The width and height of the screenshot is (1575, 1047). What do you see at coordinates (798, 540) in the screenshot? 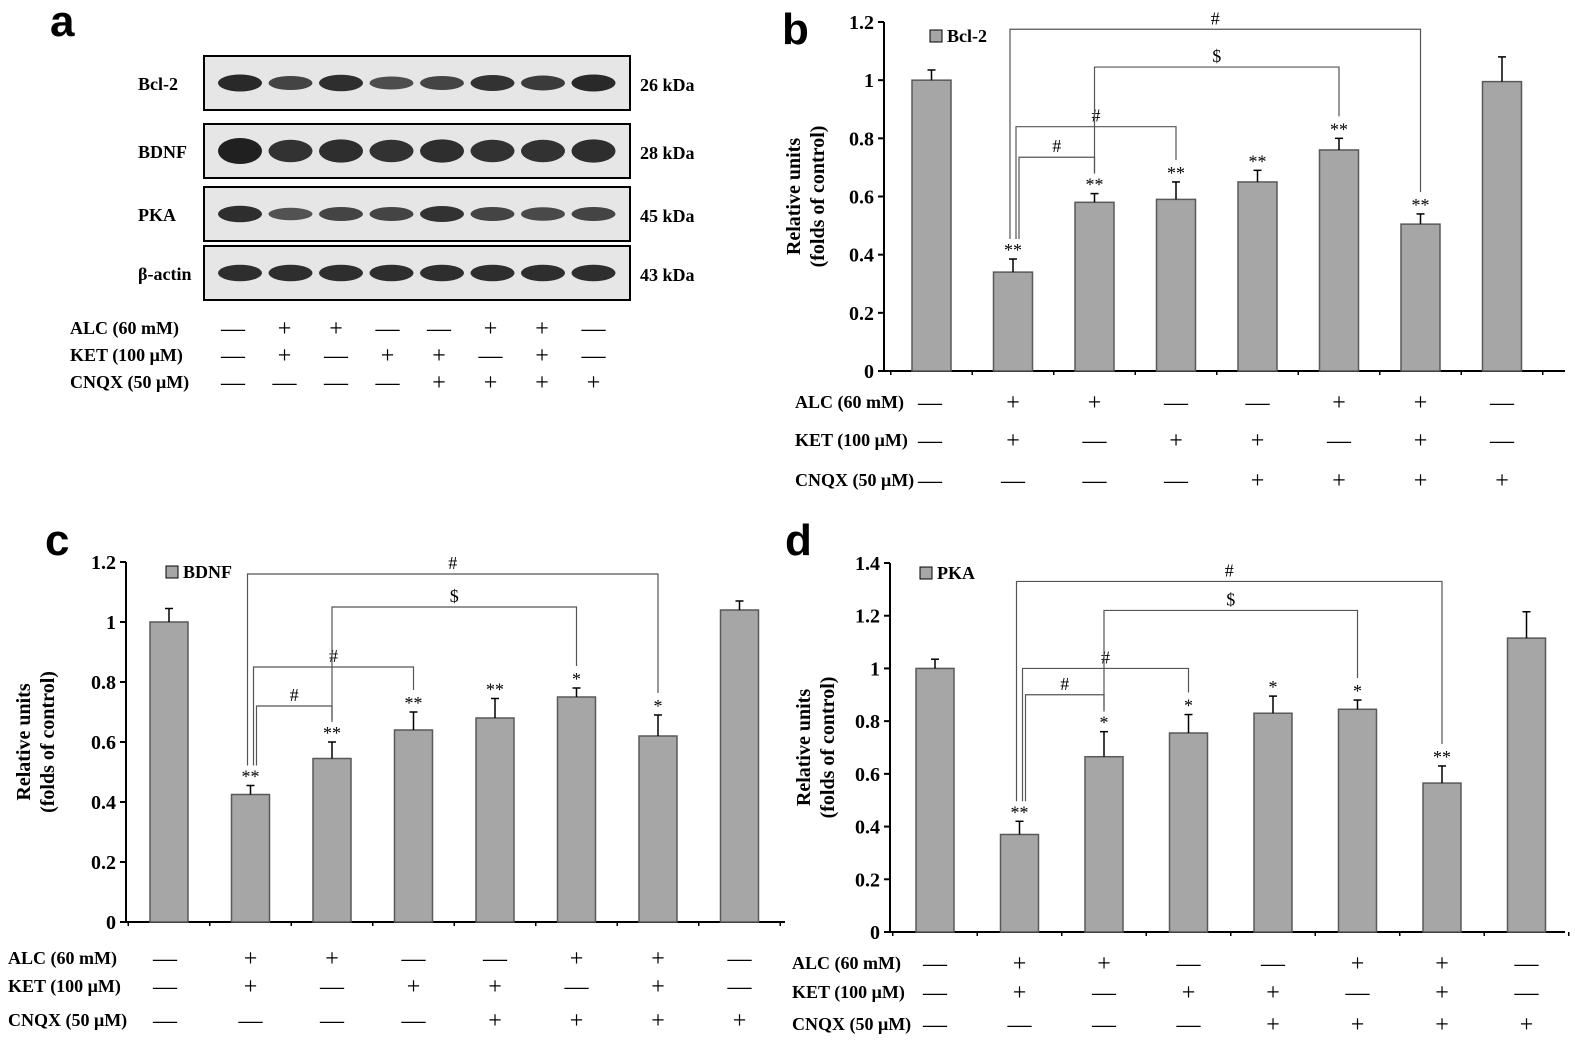
I see `panel-letter-d: d` at bounding box center [798, 540].